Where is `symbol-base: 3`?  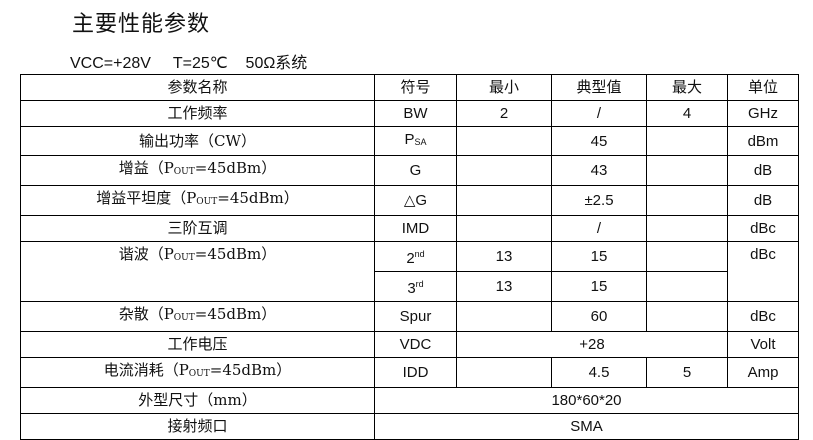
symbol-base: 3 is located at coordinates (411, 288).